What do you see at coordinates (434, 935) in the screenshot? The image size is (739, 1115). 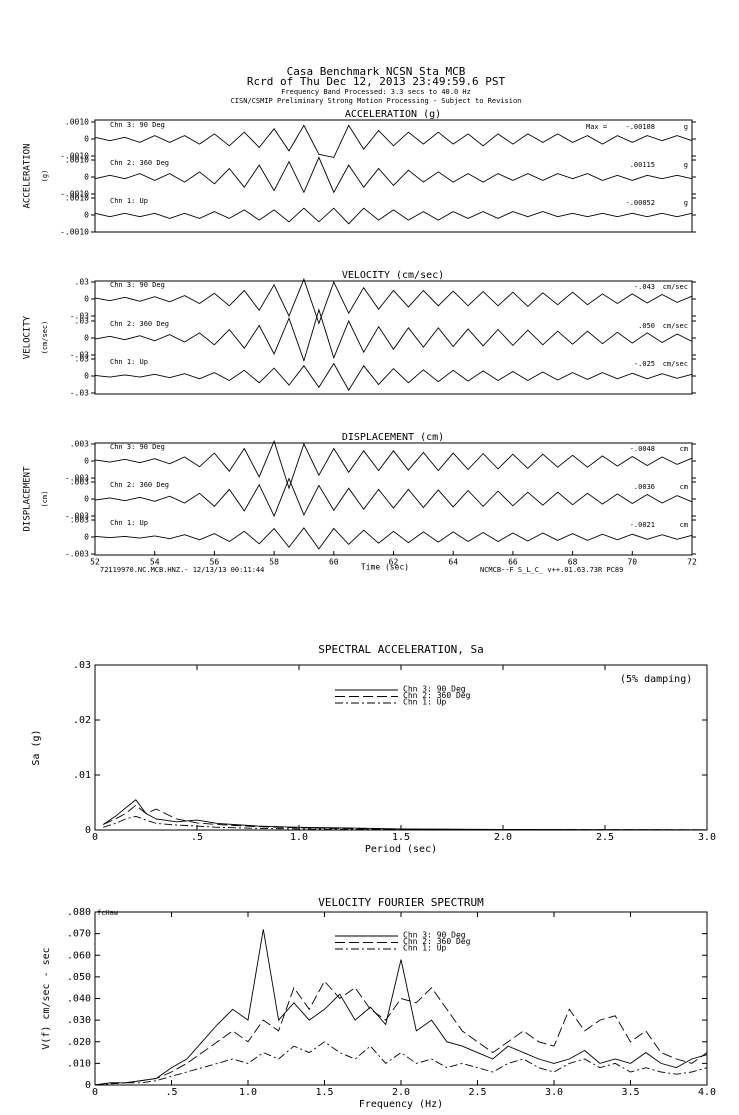 I see `legend-label: Chn 3: 90 Deg` at bounding box center [434, 935].